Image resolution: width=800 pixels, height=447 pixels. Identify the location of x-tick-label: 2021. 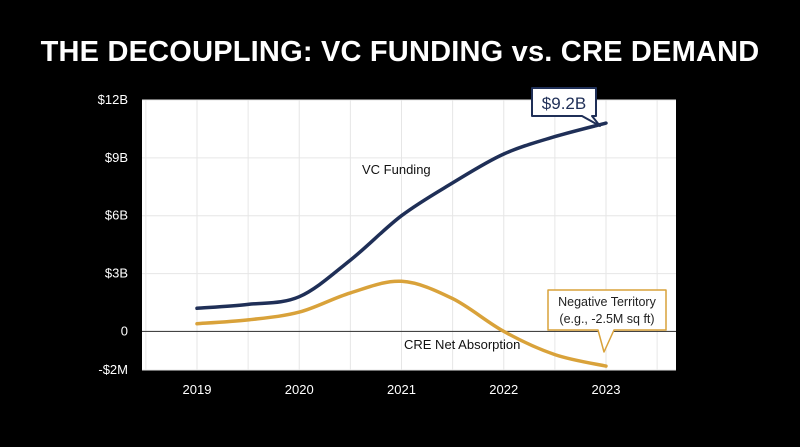
(401, 389).